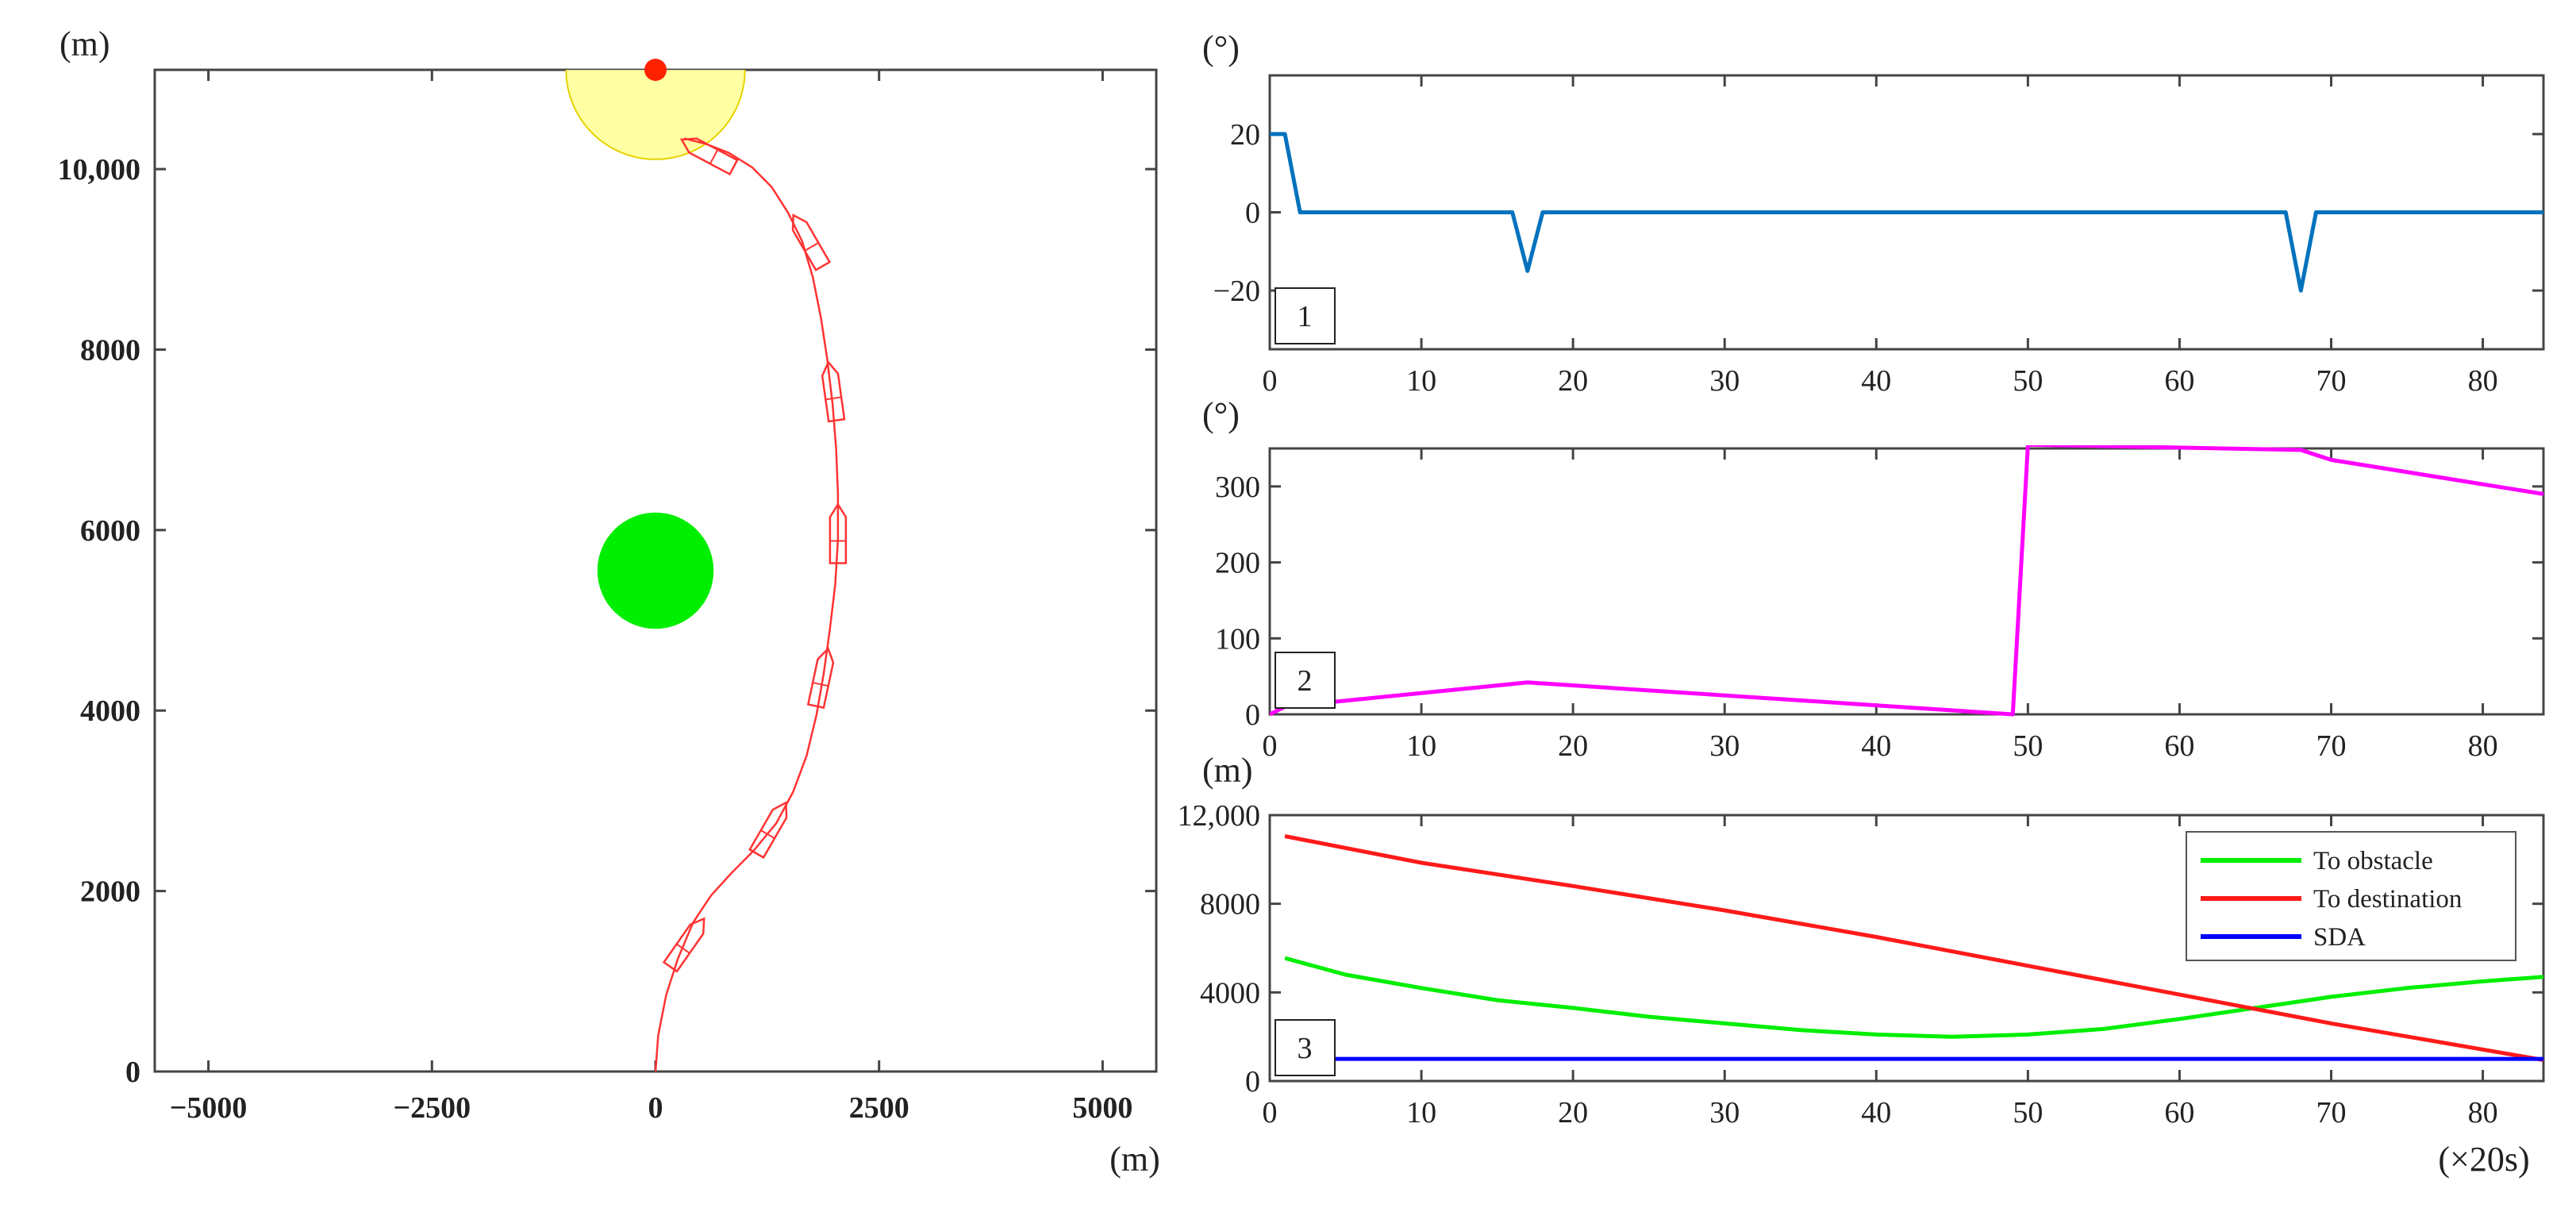 This screenshot has width=2576, height=1212. Describe the element at coordinates (1906, 212) in the screenshot. I see `series-line-rudder` at that location.